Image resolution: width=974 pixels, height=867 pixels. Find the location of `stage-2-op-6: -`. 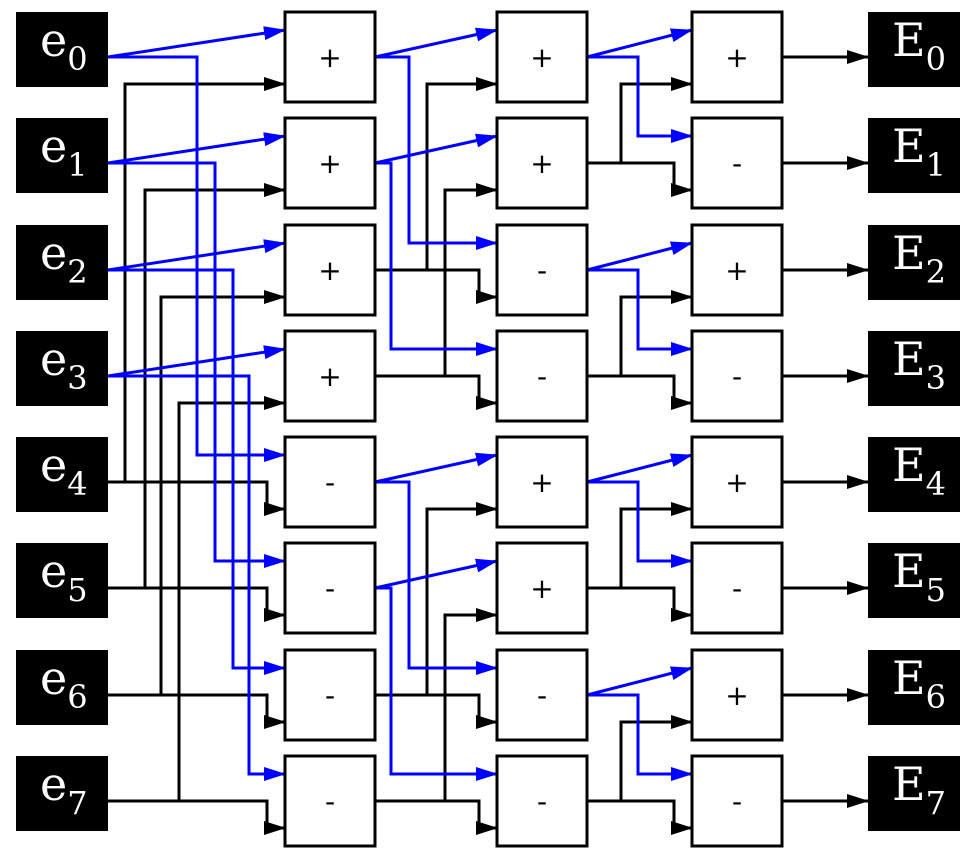

stage-2-op-6: - is located at coordinates (542, 695).